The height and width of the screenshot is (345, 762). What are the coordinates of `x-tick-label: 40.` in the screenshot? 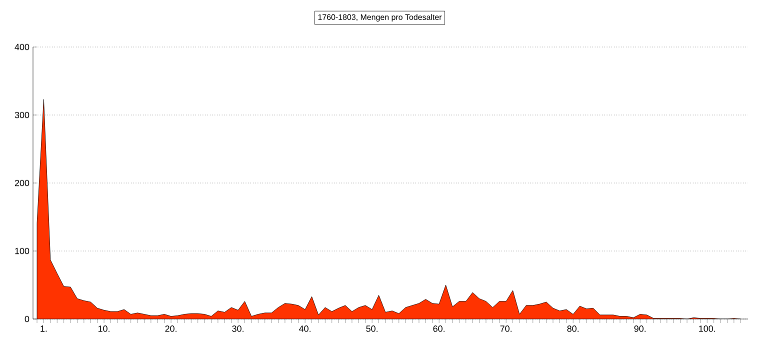 It's located at (304, 329).